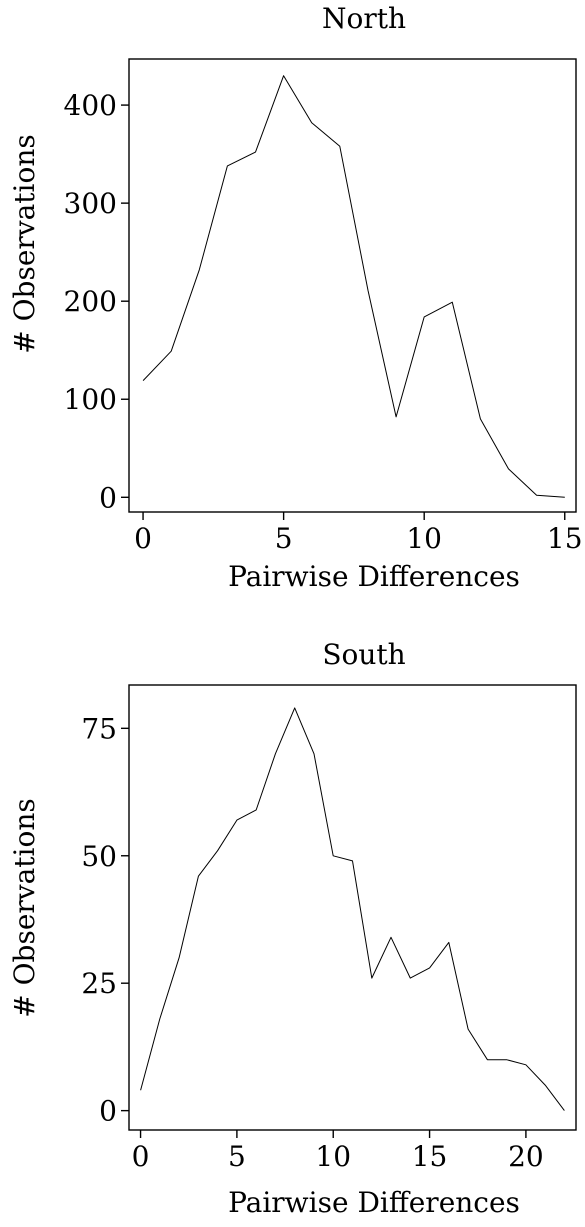 The image size is (585, 1227). Describe the element at coordinates (90, 203) in the screenshot. I see `y-tick-label: 300` at that location.